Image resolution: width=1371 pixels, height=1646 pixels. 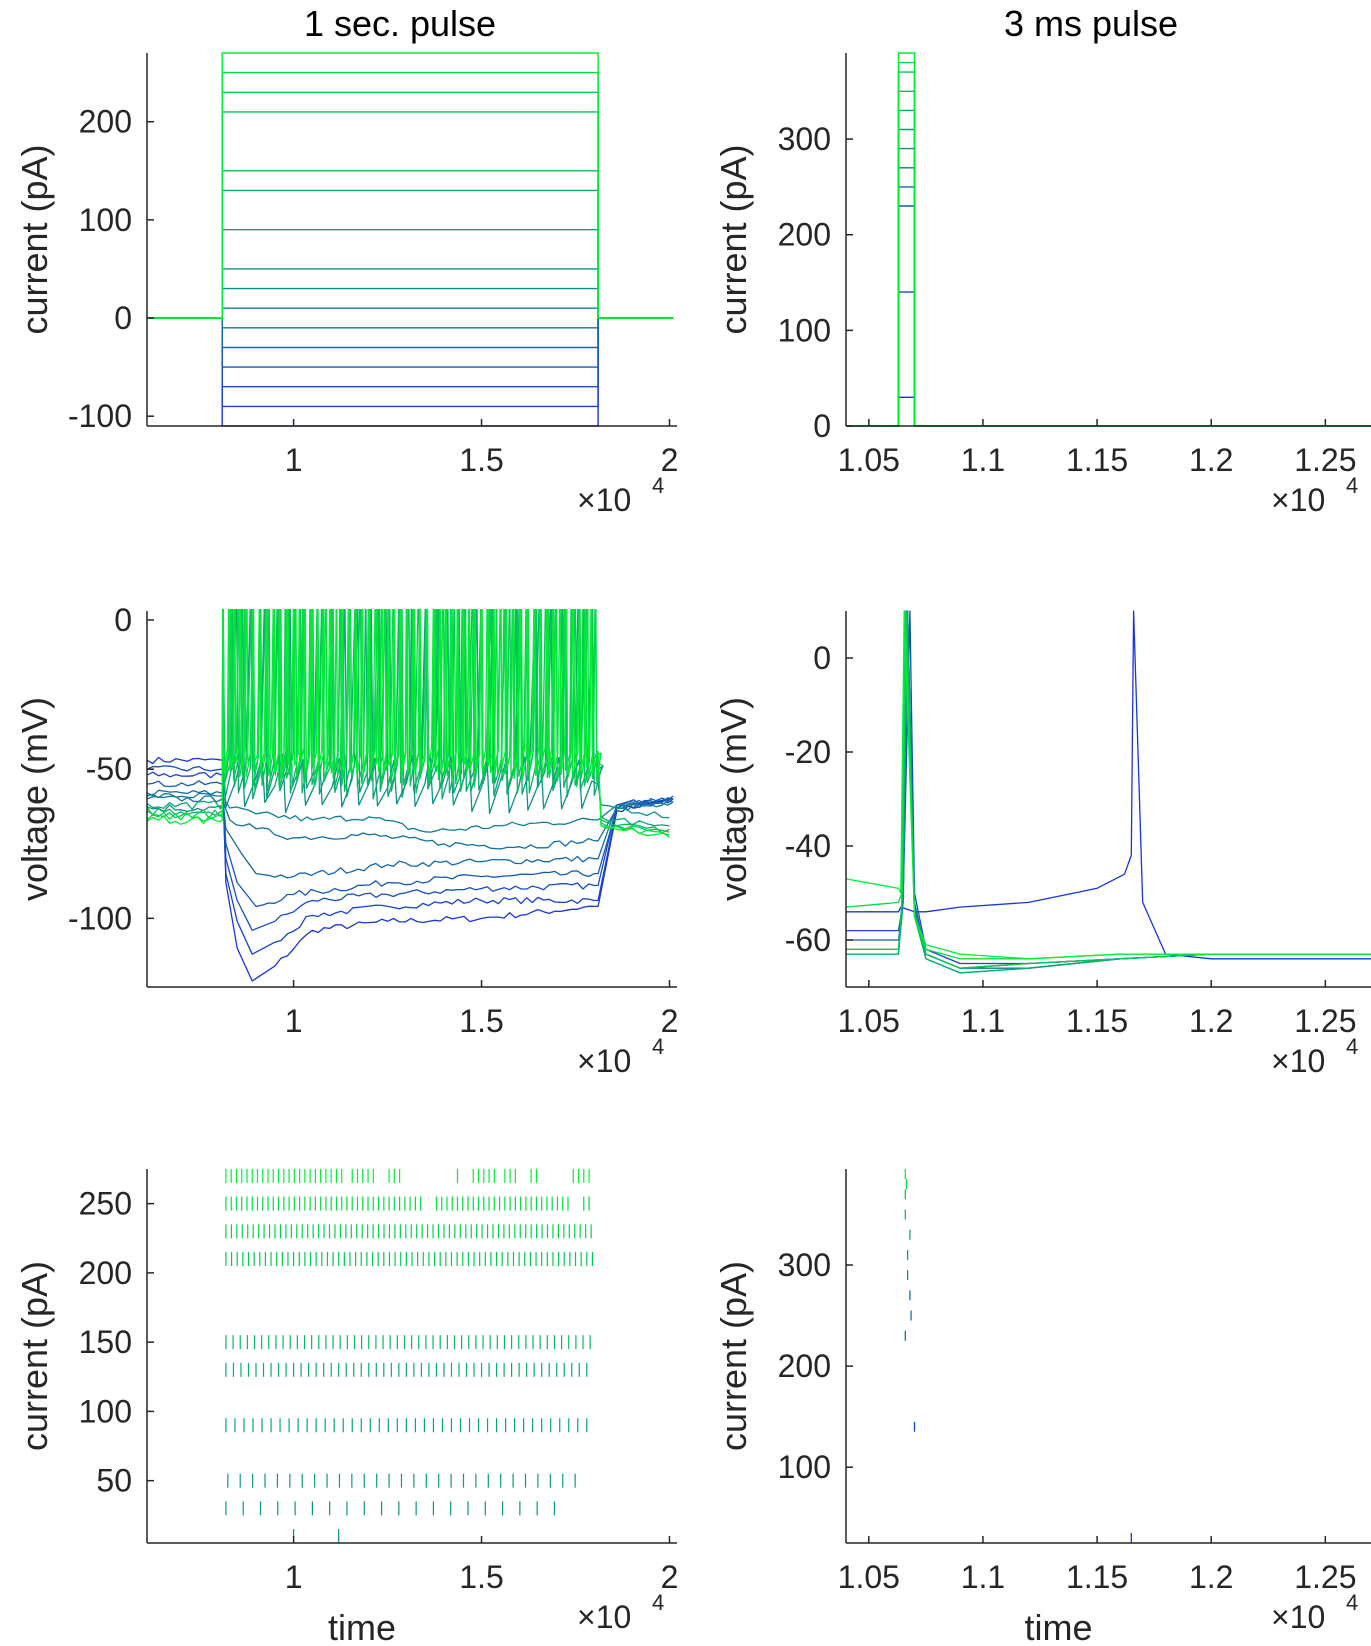 What do you see at coordinates (400, 23) in the screenshot?
I see `left-column-title: 1 sec. pulse` at bounding box center [400, 23].